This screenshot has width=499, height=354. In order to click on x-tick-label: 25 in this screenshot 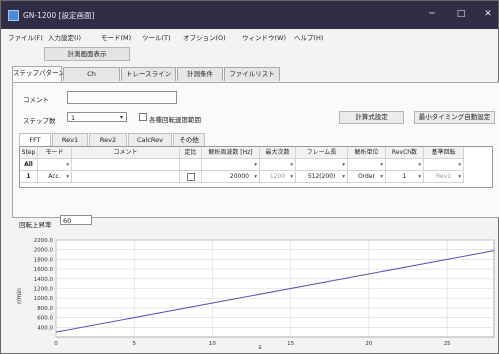, I will do `click(447, 344)`.